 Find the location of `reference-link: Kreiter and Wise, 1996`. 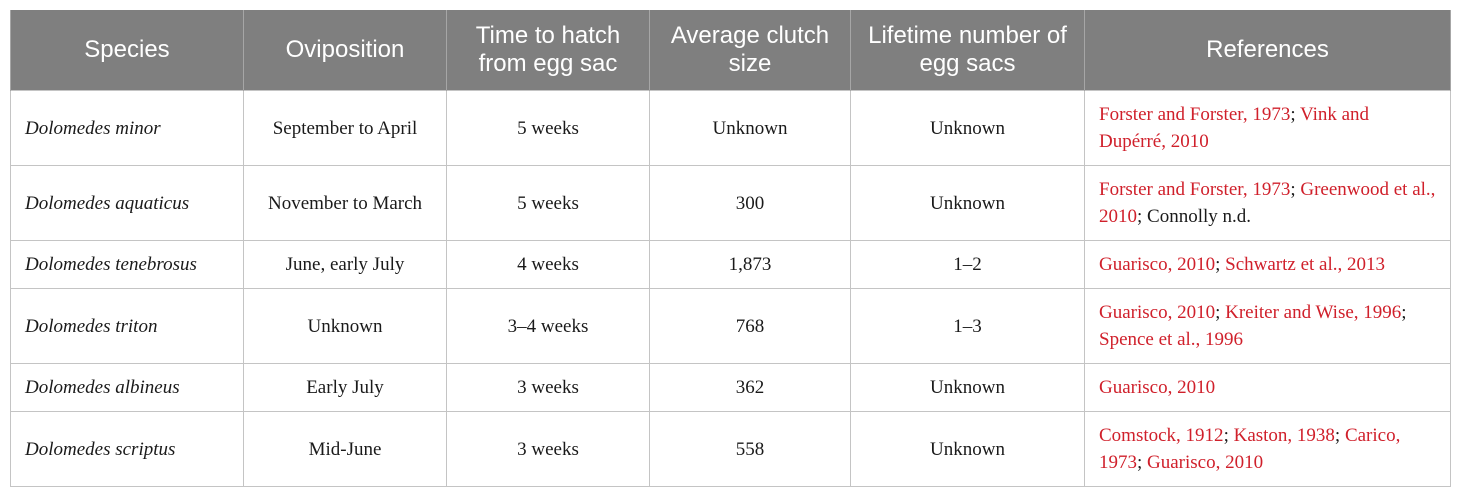

reference-link: Kreiter and Wise, 1996 is located at coordinates (1313, 312).